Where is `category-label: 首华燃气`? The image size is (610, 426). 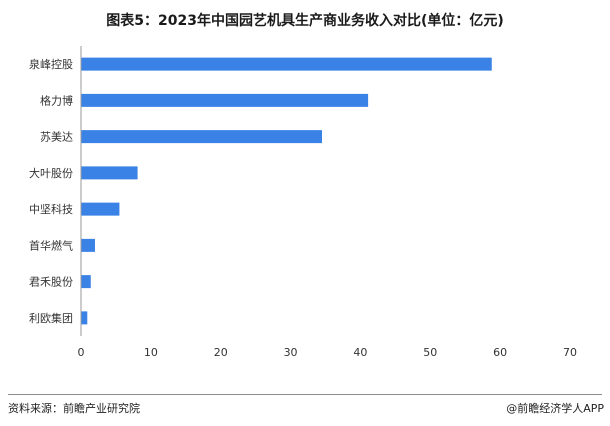
category-label: 首华燃气 is located at coordinates (51, 245).